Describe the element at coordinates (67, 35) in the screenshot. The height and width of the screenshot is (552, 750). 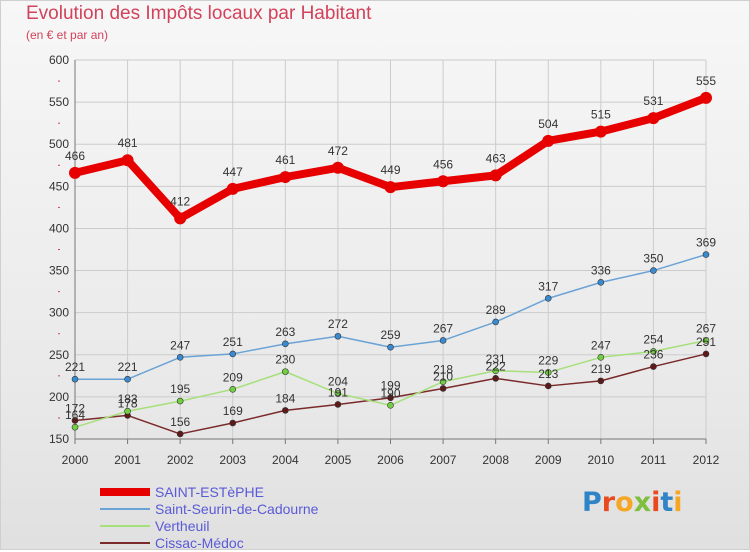
I see `chart-subtitle: (en € et par an)` at that location.